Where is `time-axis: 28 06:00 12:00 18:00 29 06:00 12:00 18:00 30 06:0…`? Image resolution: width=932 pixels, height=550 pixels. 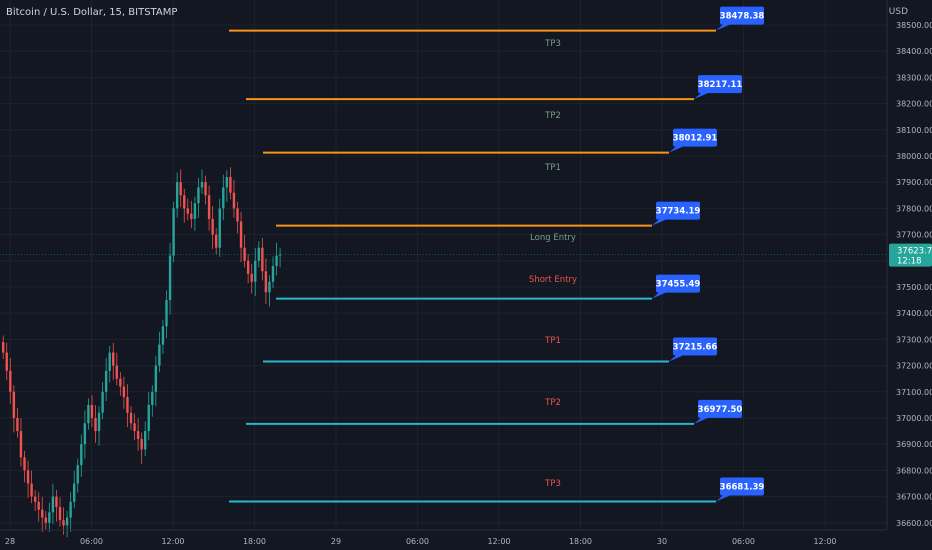
time-axis: 28 06:00 12:00 18:00 29 06:00 12:00 18:00 30 06:0… is located at coordinates (443, 537).